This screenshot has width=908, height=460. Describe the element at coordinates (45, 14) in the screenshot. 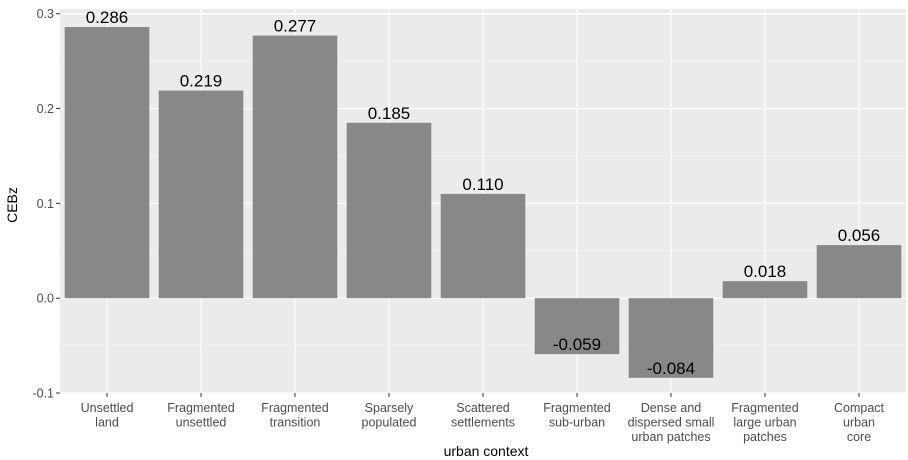

I see `y-tick-label: 0.3` at that location.